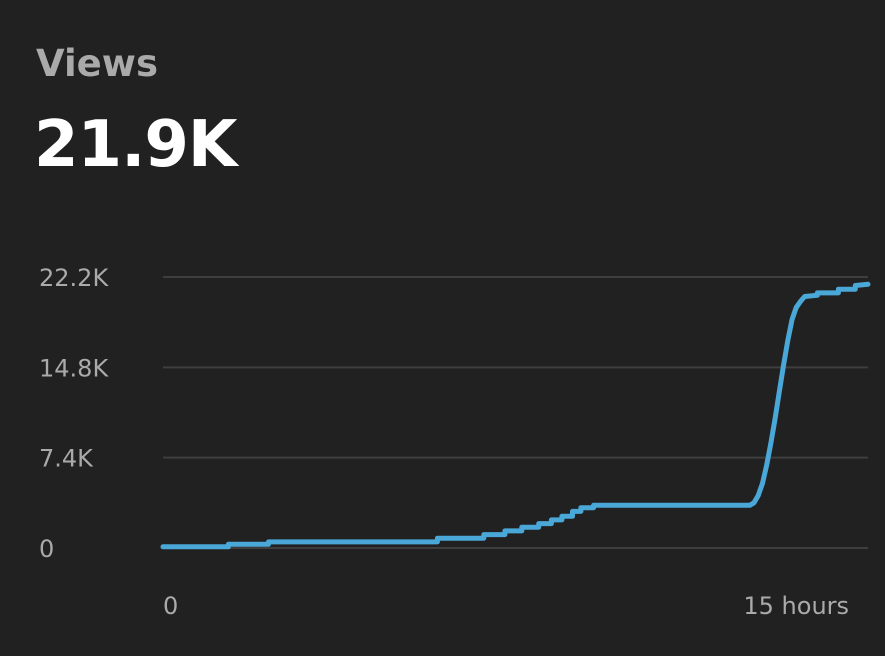 The width and height of the screenshot is (885, 656). I want to click on y-tick-label: 22.2K, so click(74, 278).